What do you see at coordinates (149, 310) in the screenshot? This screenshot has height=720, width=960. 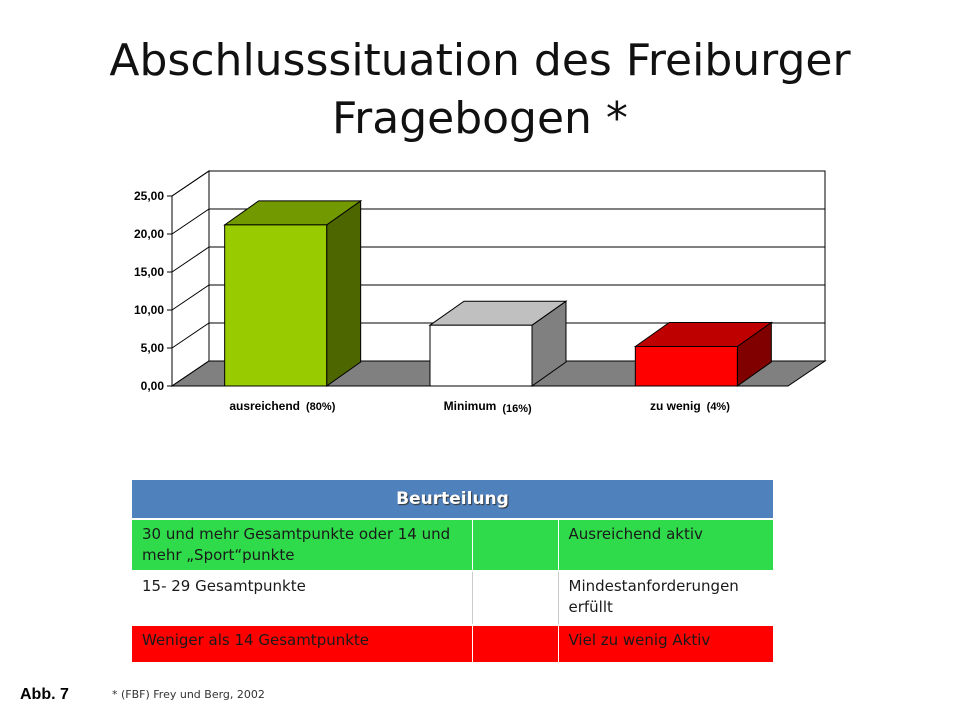 I see `y-tick-label: 10,00` at bounding box center [149, 310].